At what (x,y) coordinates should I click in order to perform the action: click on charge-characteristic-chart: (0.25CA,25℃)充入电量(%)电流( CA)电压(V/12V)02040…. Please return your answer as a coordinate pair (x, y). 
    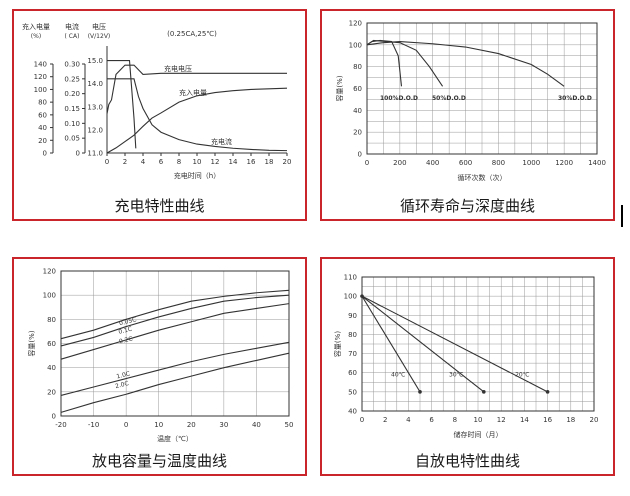
    Looking at the image, I should click on (157, 101).